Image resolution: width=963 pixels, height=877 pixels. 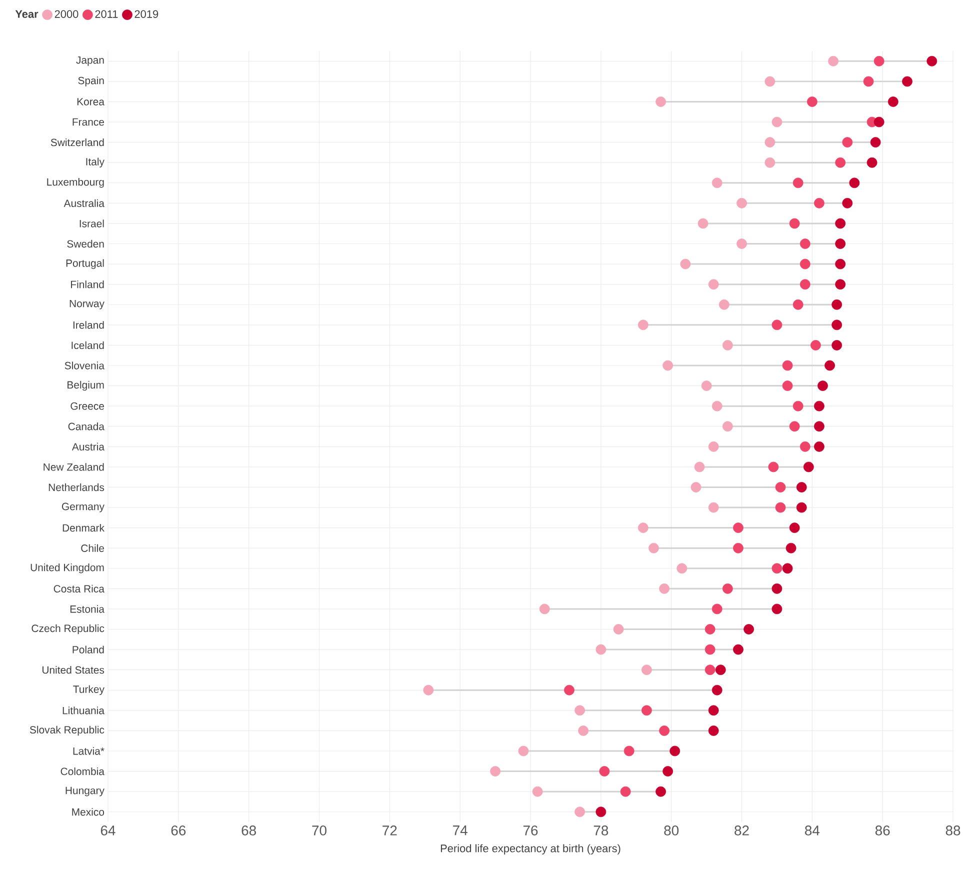 I want to click on y-tick-label: Luxembourg, so click(x=75, y=183).